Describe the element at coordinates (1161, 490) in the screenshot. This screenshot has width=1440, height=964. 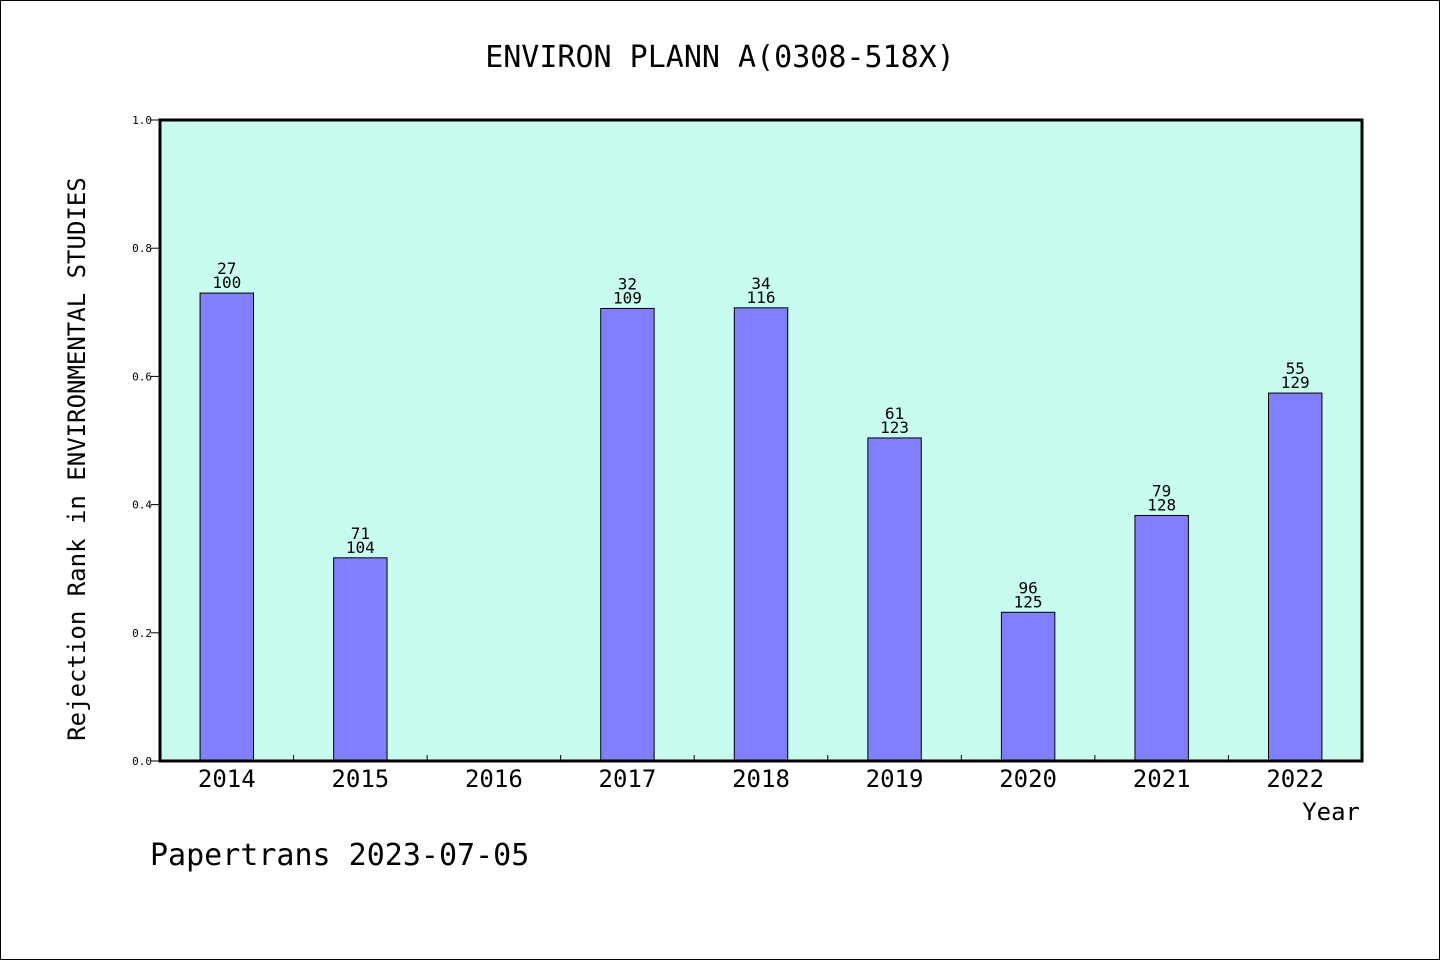
I see `bar-rank-label: 79` at that location.